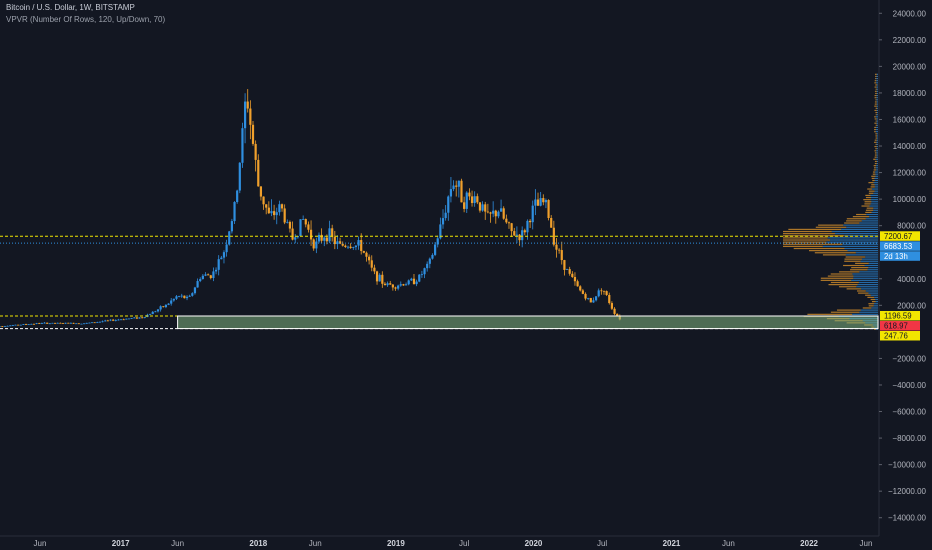 The height and width of the screenshot is (550, 932). I want to click on price-label-bg, so click(900, 315).